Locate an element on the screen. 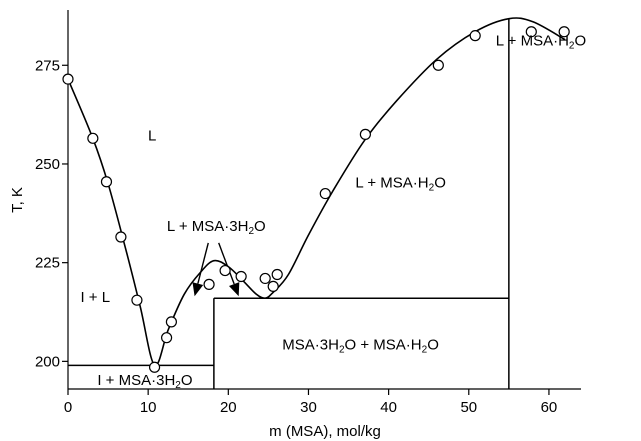 The height and width of the screenshot is (441, 641). x-tick-label: 20 is located at coordinates (228, 407).